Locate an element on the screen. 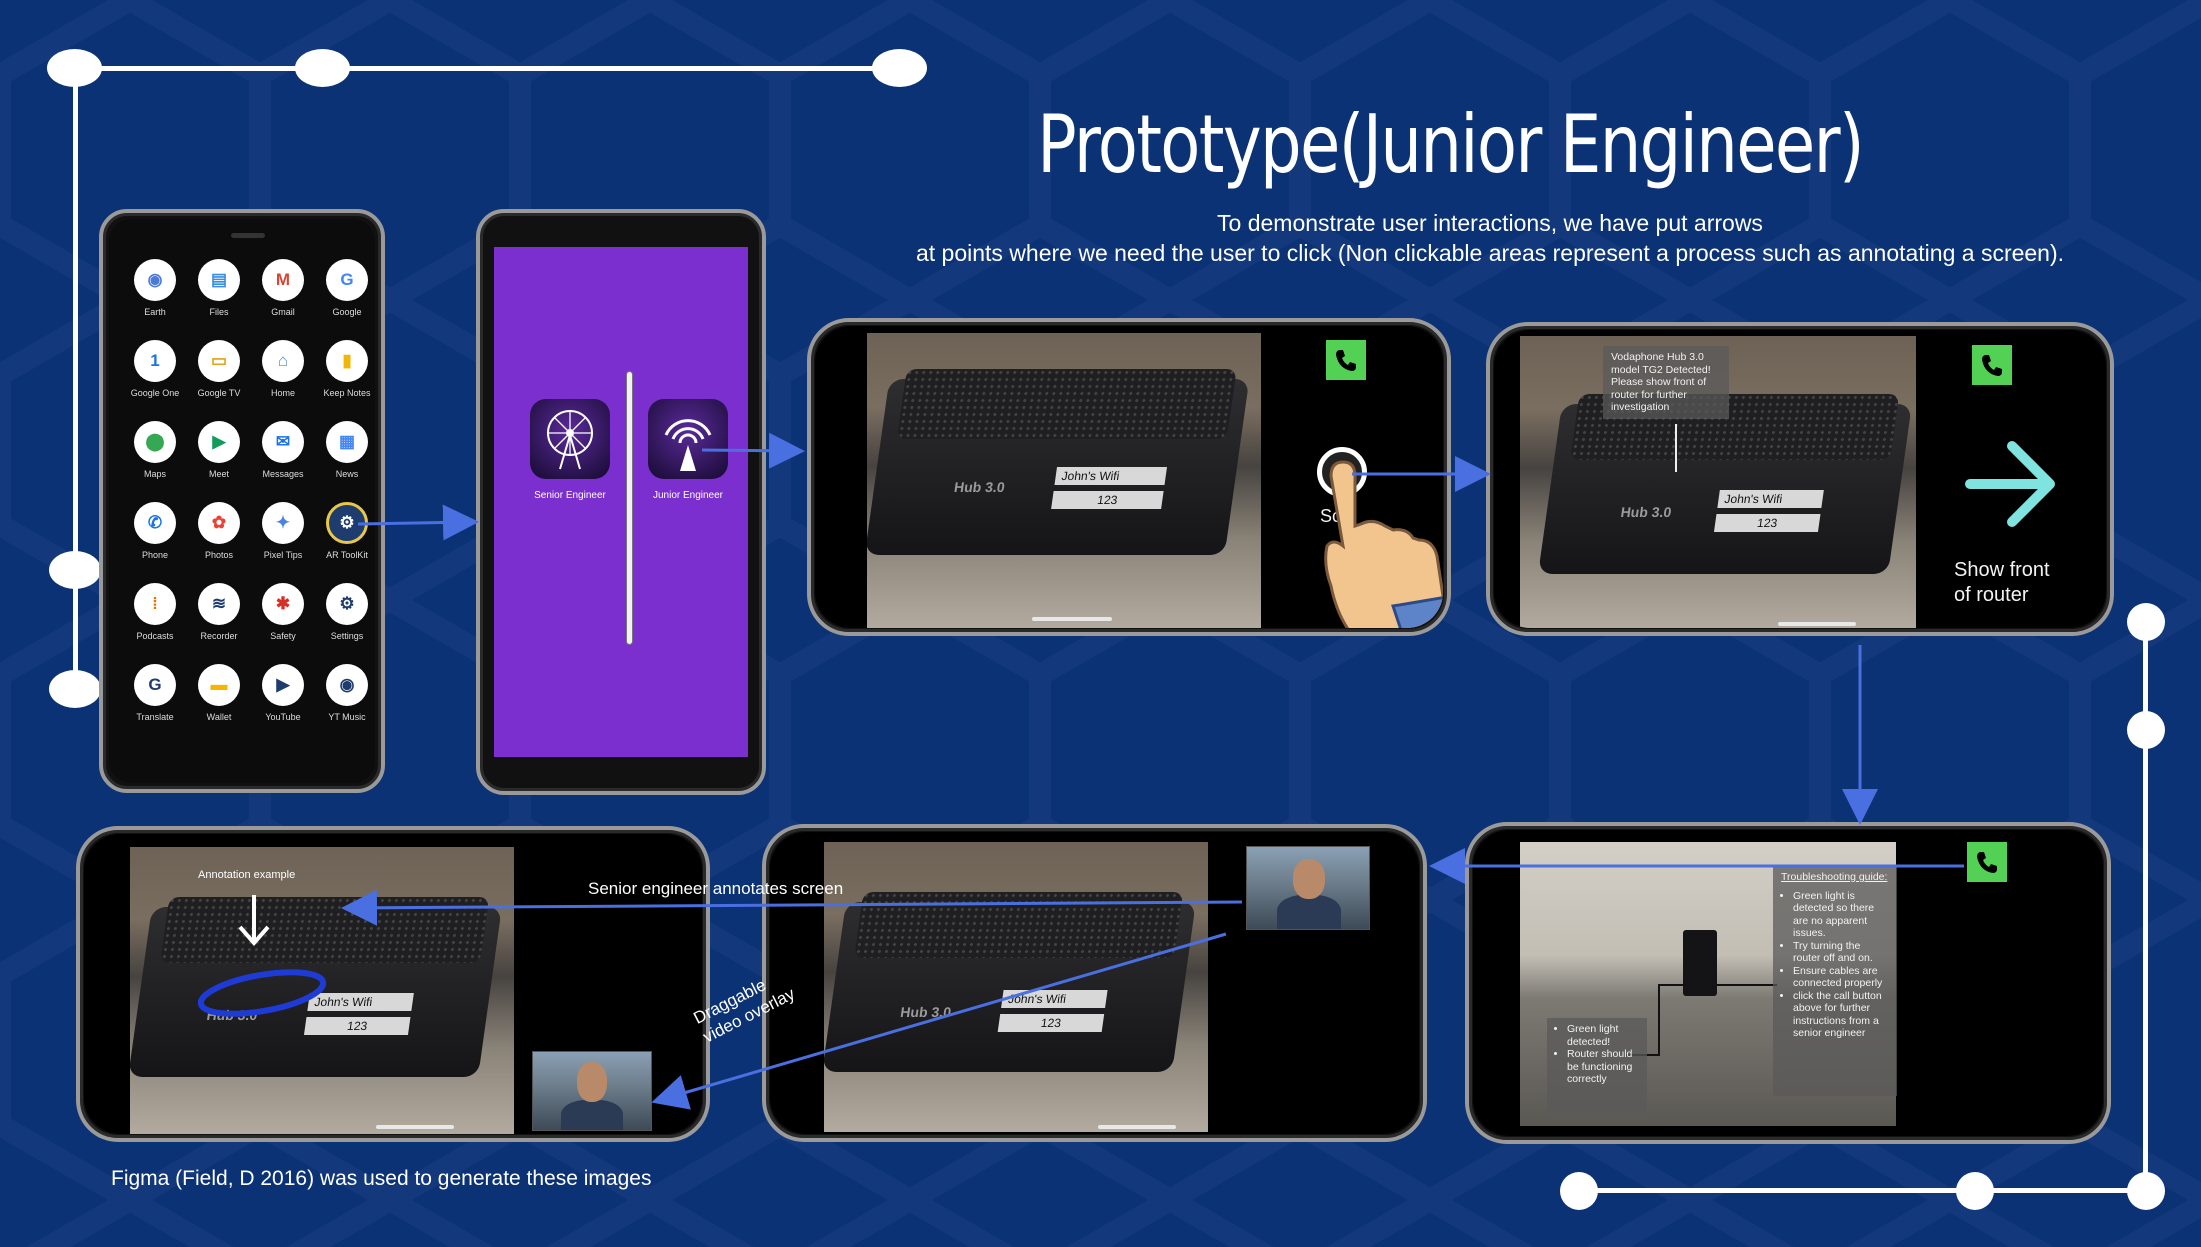 This screenshot has height=1247, width=2201. photos-icon: ✿ is located at coordinates (219, 523).